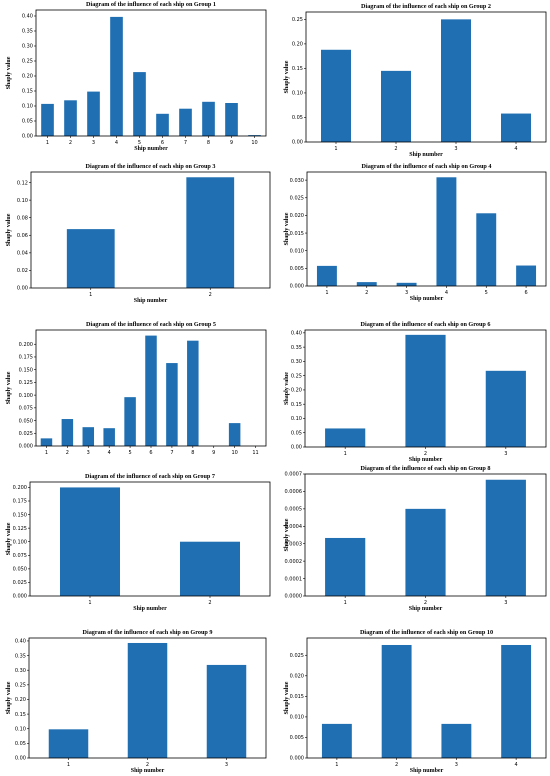 This screenshot has width=550, height=776. Describe the element at coordinates (255, 453) in the screenshot. I see `x-tick-label: 11` at that location.